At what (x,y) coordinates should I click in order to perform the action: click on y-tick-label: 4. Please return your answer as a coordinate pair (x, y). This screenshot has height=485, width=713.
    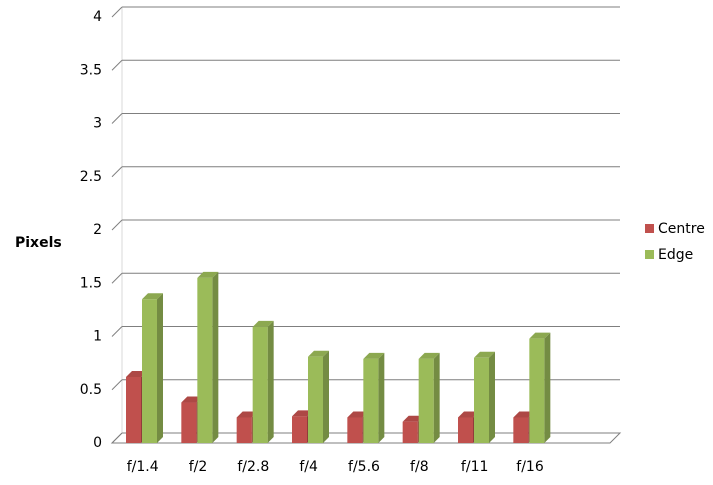
    Looking at the image, I should click on (97, 17).